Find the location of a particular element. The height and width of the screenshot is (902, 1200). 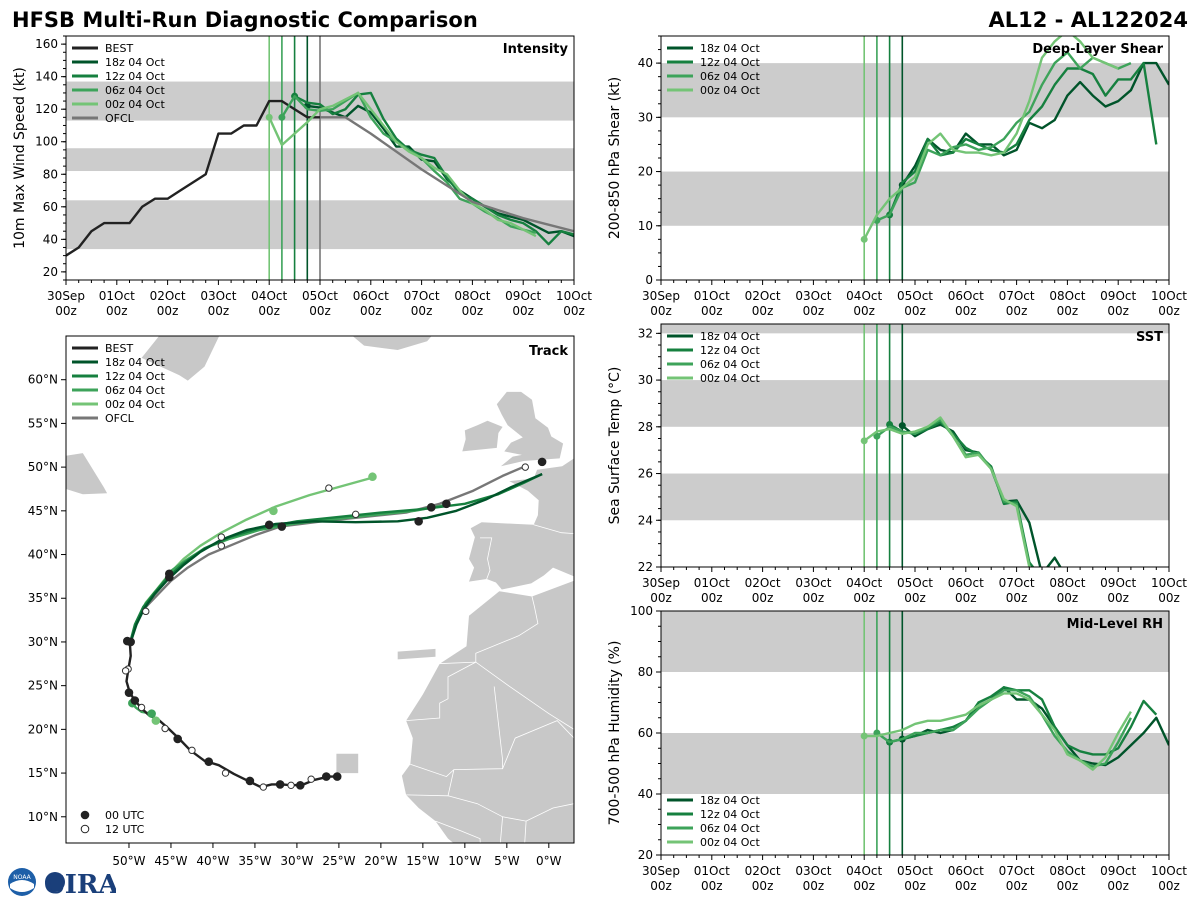

britain-land is located at coordinates (530, 429).